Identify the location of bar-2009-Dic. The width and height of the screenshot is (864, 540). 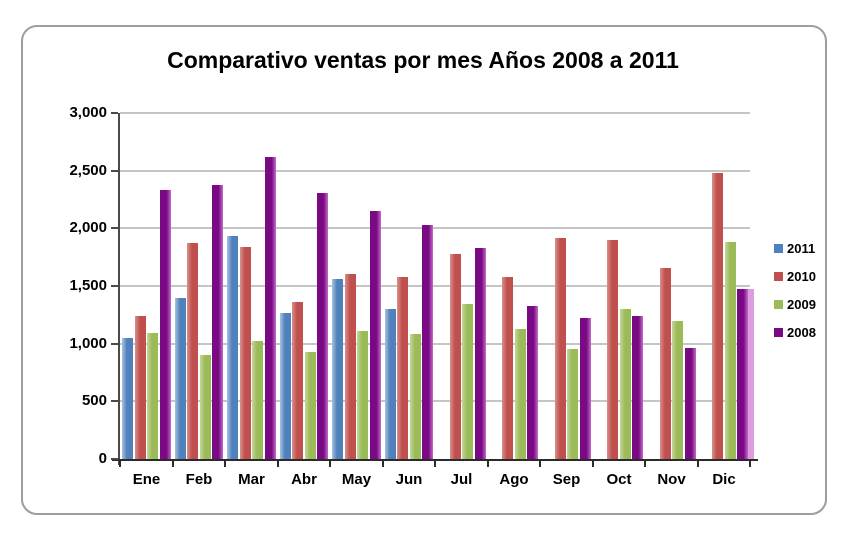
(730, 350).